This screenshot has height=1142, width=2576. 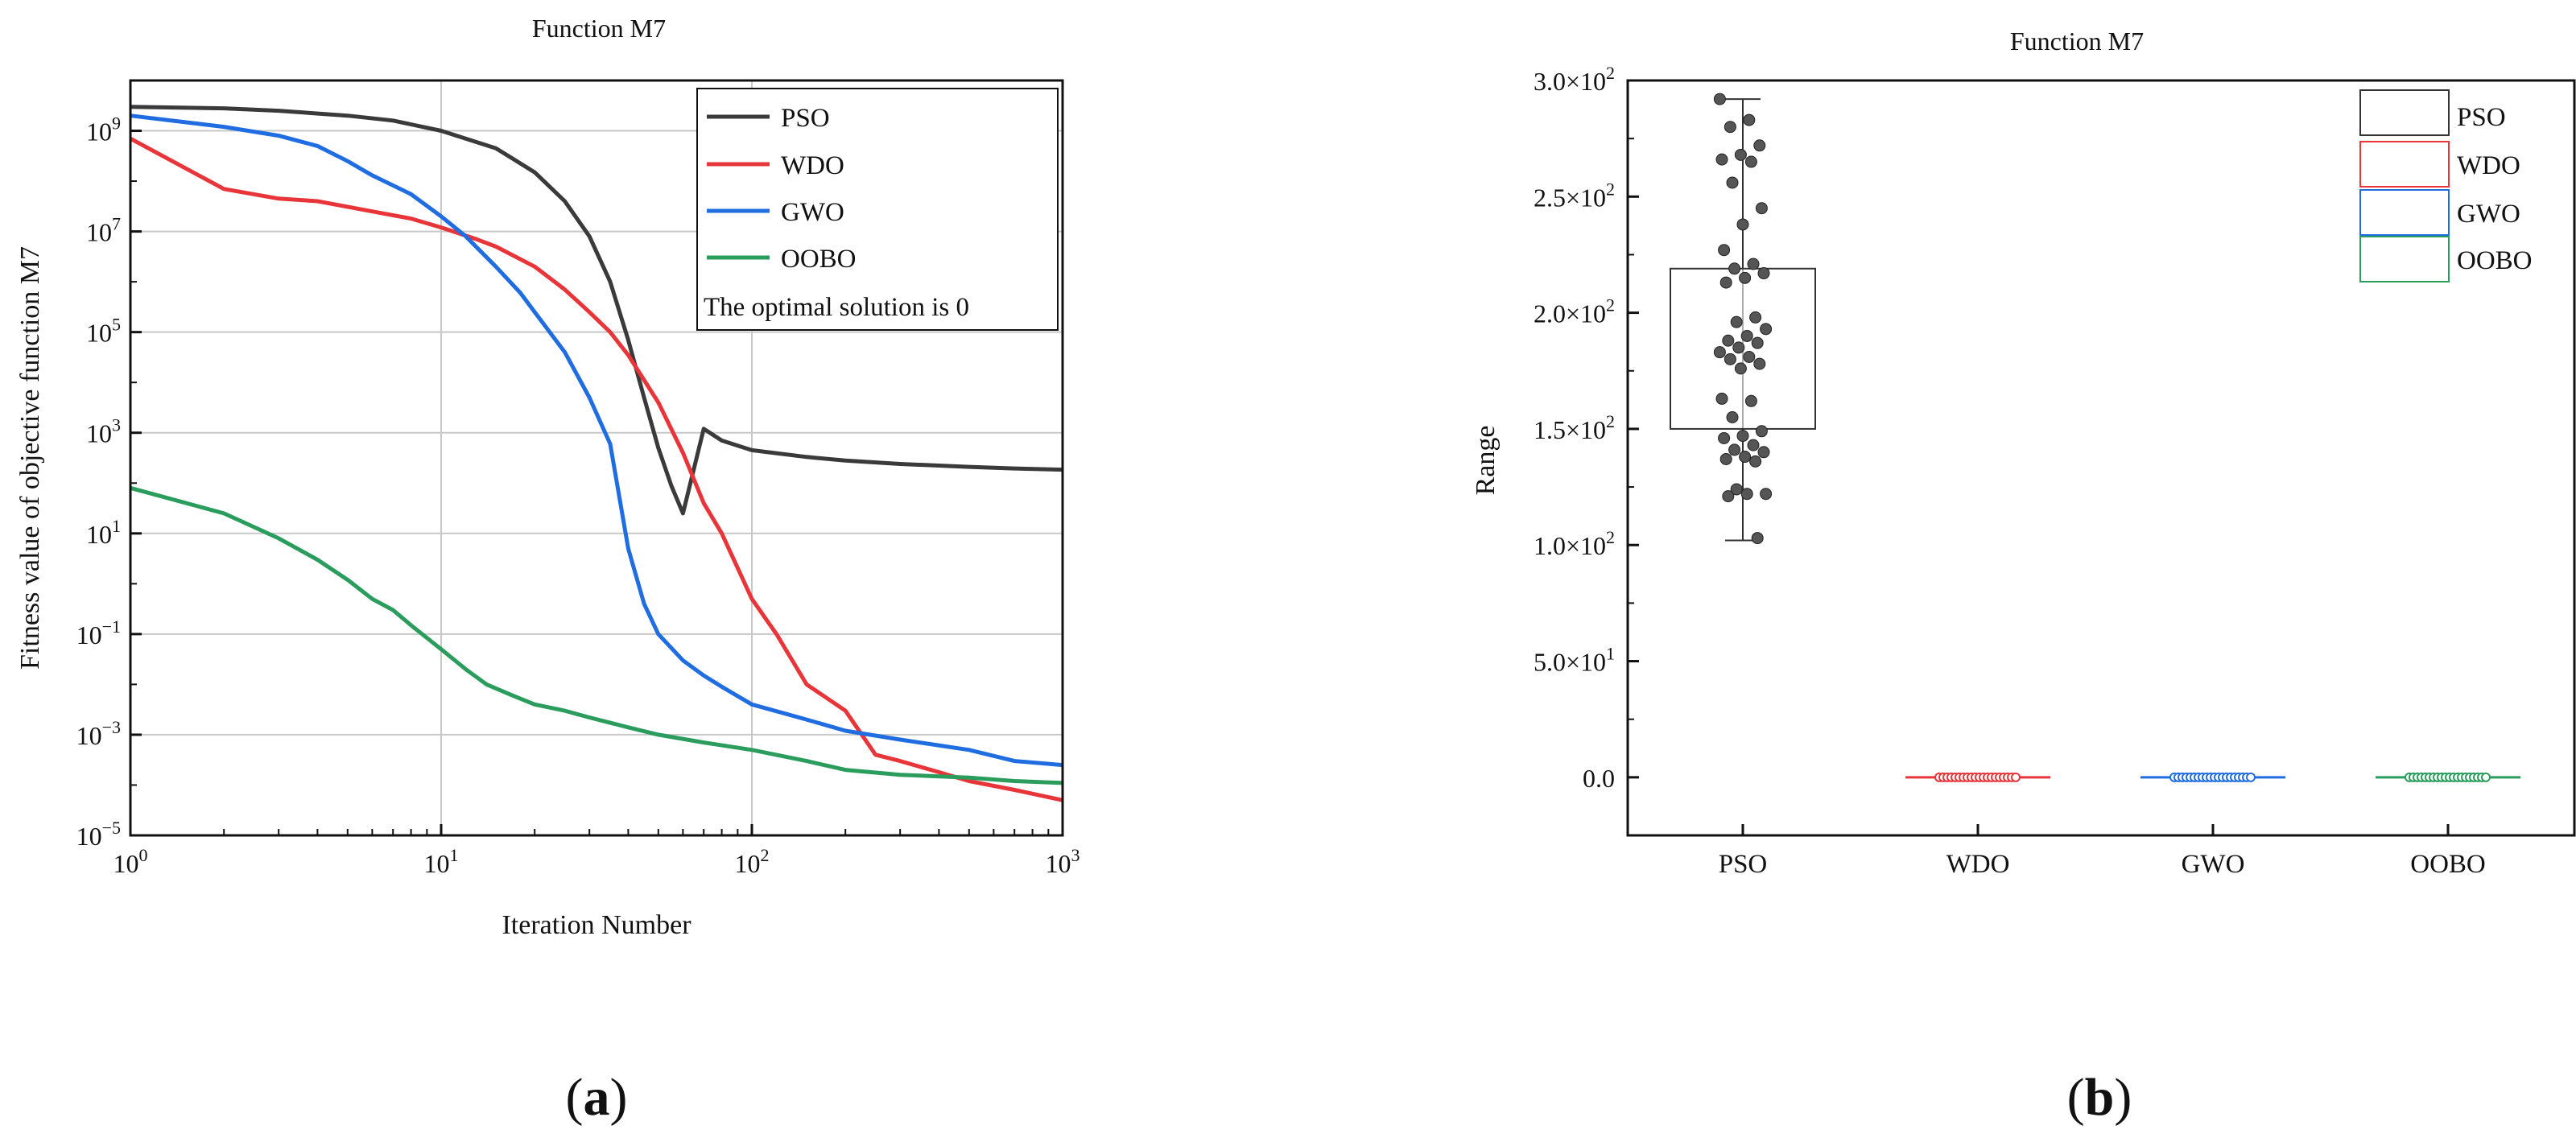 What do you see at coordinates (1977, 777) in the screenshot?
I see `box-group-wdo` at bounding box center [1977, 777].